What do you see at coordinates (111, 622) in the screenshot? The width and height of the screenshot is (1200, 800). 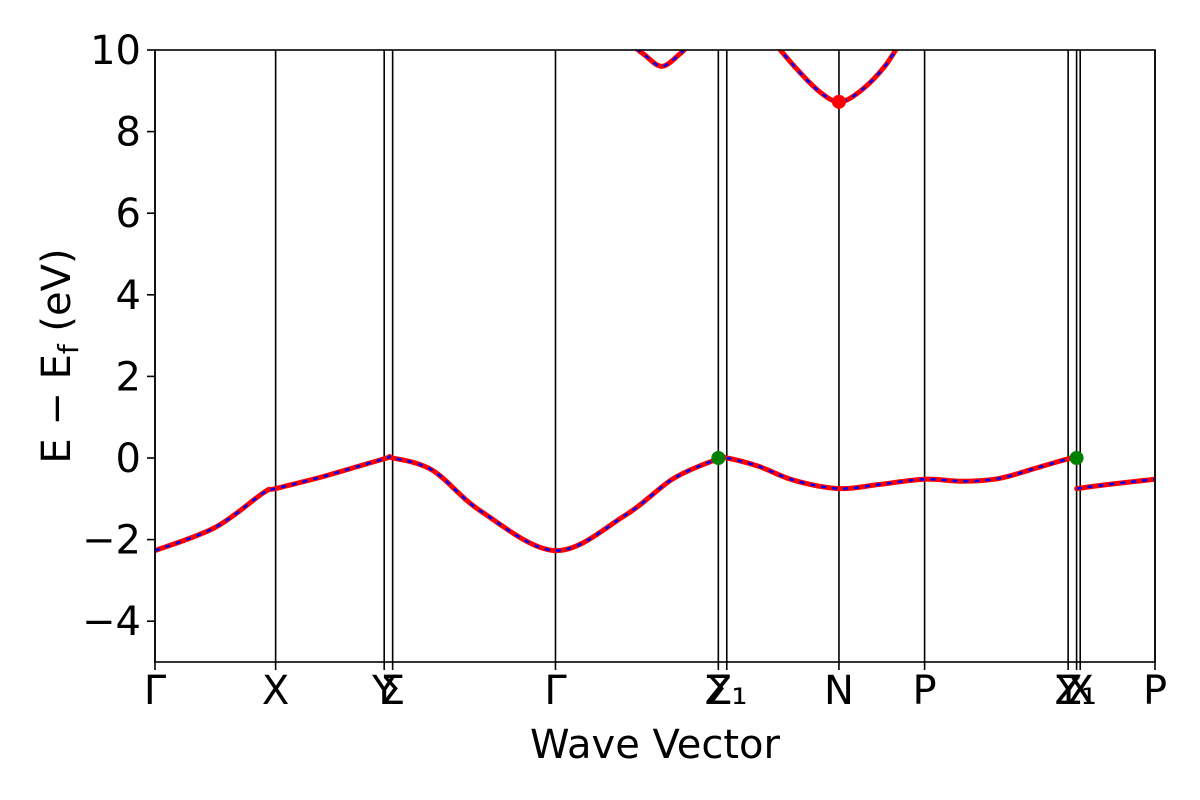 I see `y-tick-label: −4` at bounding box center [111, 622].